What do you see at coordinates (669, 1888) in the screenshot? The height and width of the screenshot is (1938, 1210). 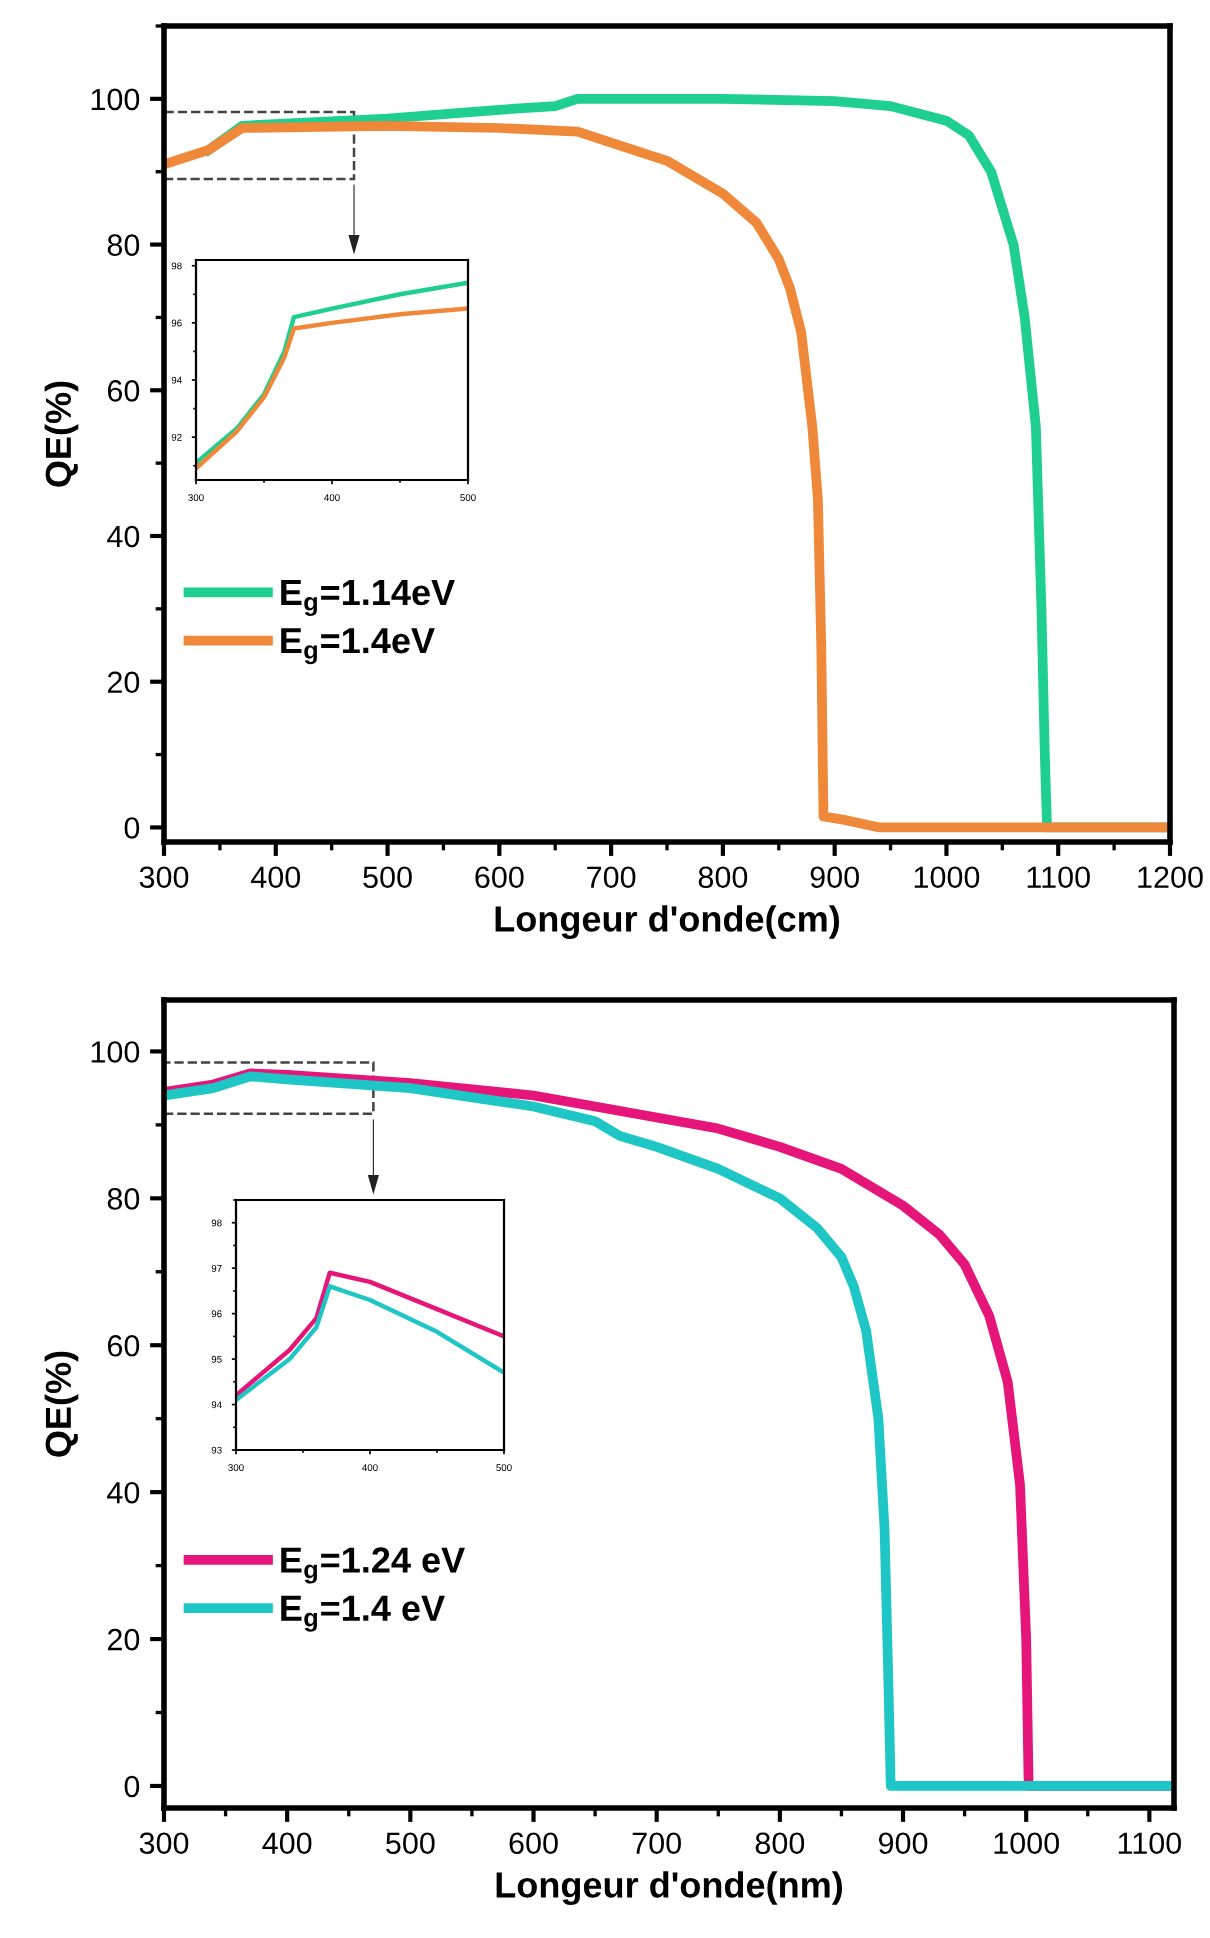 I see `x-axis-title: Longeur d'onde(nm)` at bounding box center [669, 1888].